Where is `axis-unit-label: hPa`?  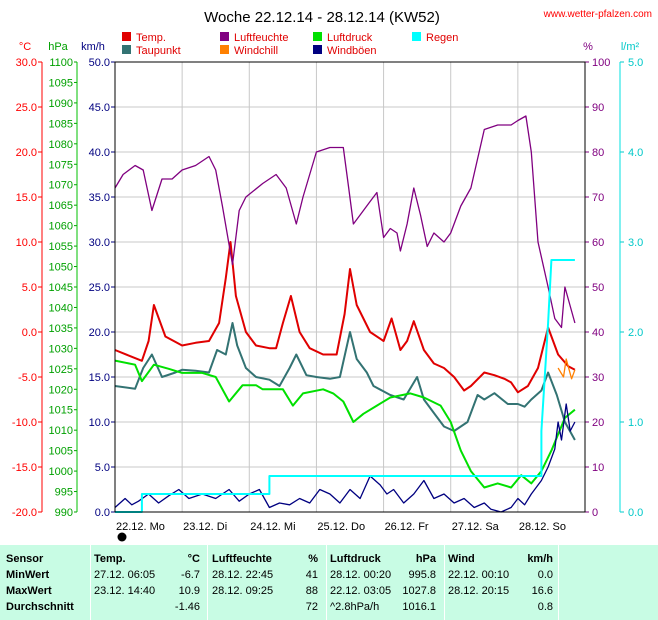
axis-unit-label: hPa is located at coordinates (58, 47).